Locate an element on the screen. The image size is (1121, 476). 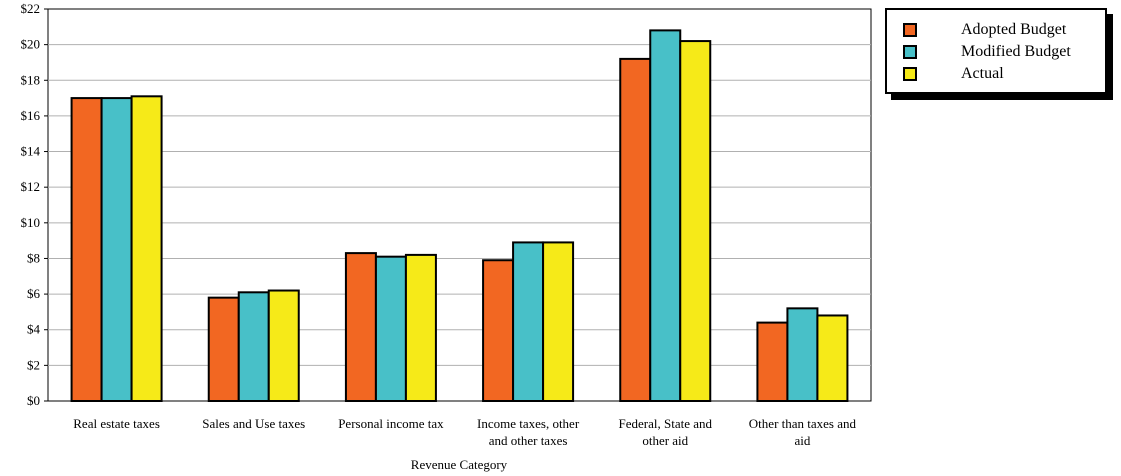
y-tick-label: $20 is located at coordinates (31, 44).